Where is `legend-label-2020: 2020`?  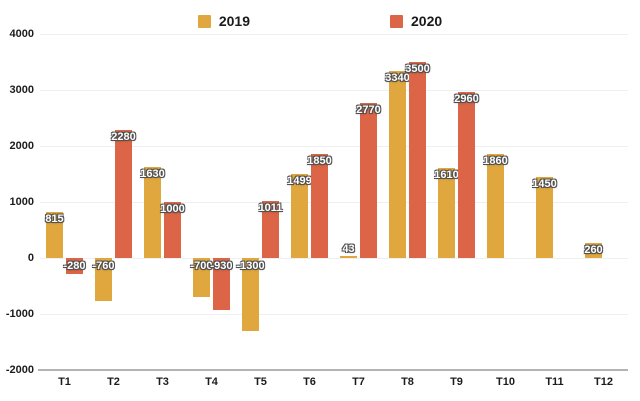
legend-label-2020: 2020 is located at coordinates (427, 21).